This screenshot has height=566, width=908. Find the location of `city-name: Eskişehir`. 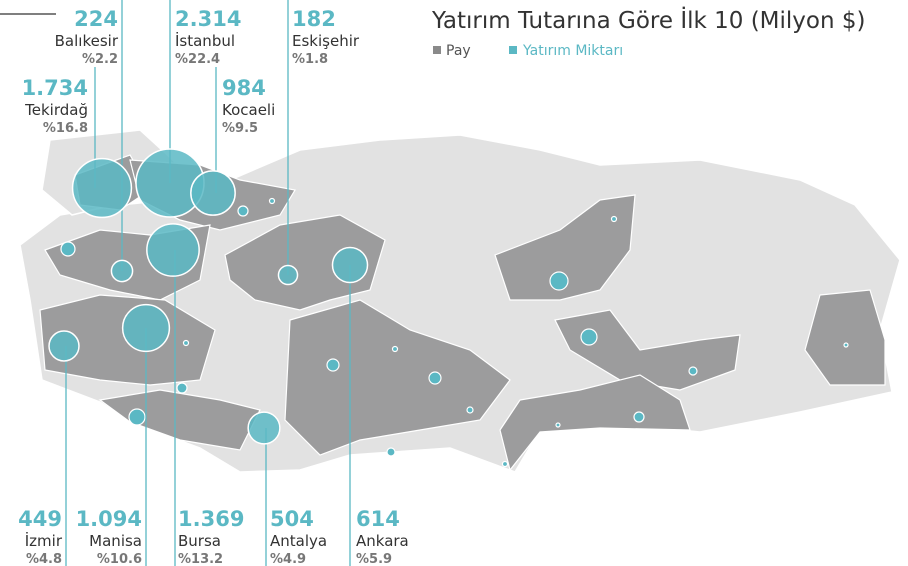

city-name: Eskişehir is located at coordinates (326, 41).